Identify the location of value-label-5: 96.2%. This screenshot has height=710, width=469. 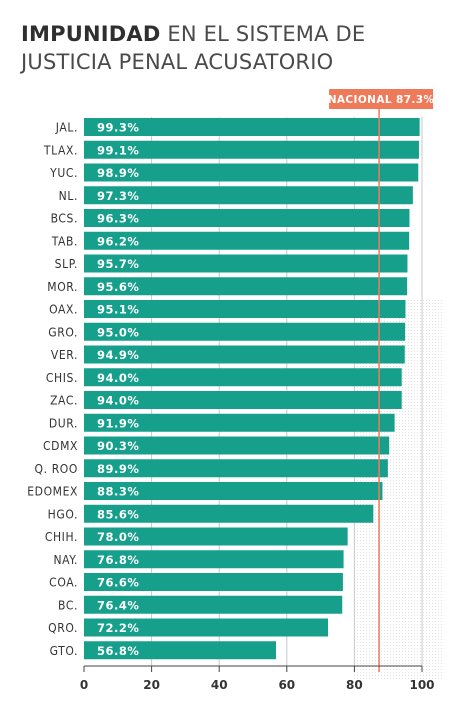
(118, 241).